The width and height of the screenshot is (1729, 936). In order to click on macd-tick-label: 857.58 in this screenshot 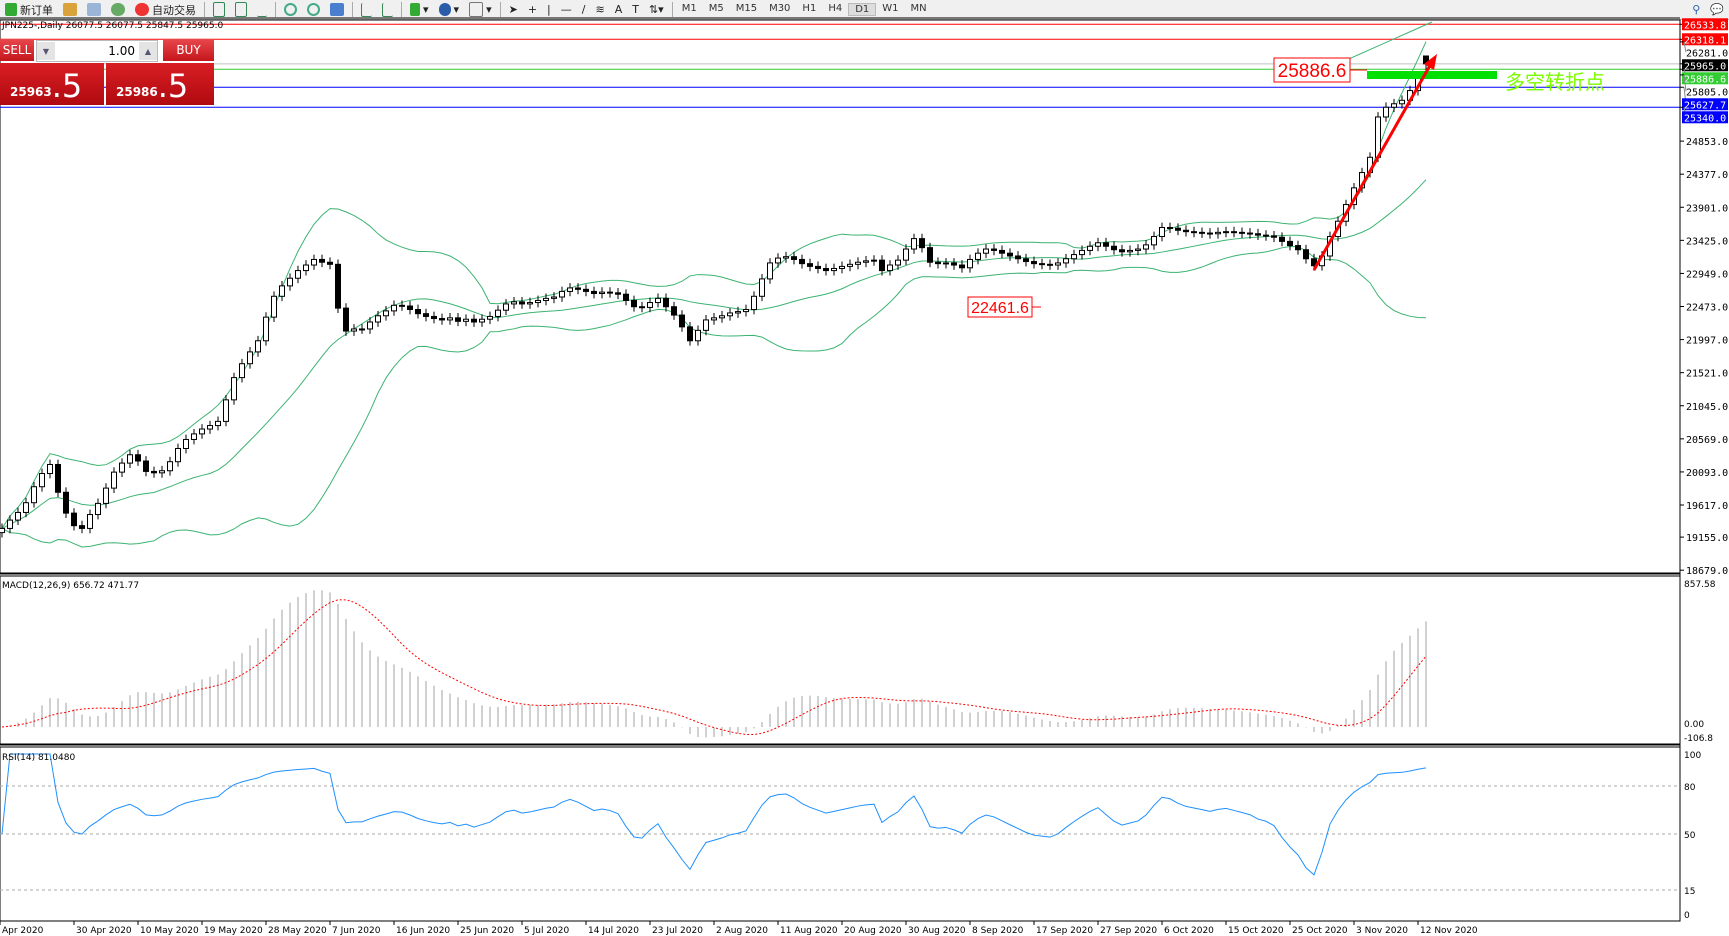, I will do `click(1700, 585)`.